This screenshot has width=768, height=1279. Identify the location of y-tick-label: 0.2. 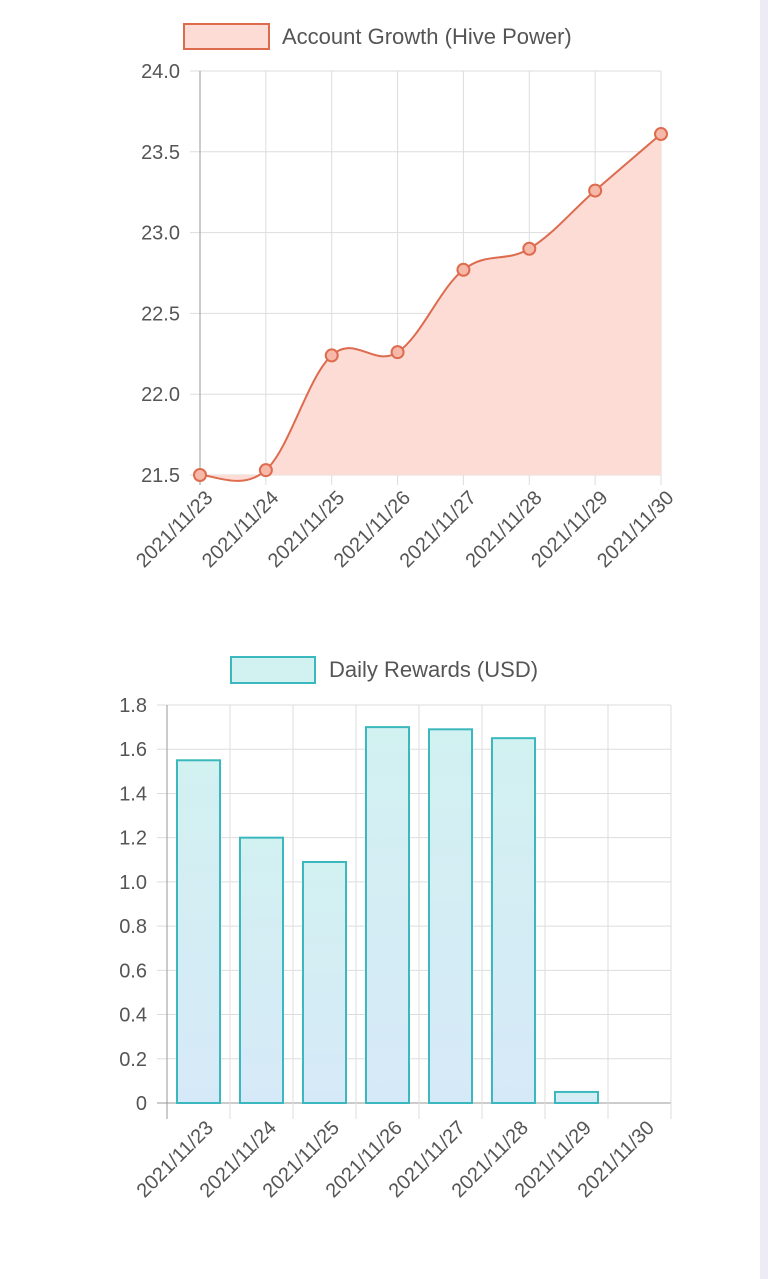
(133, 1060).